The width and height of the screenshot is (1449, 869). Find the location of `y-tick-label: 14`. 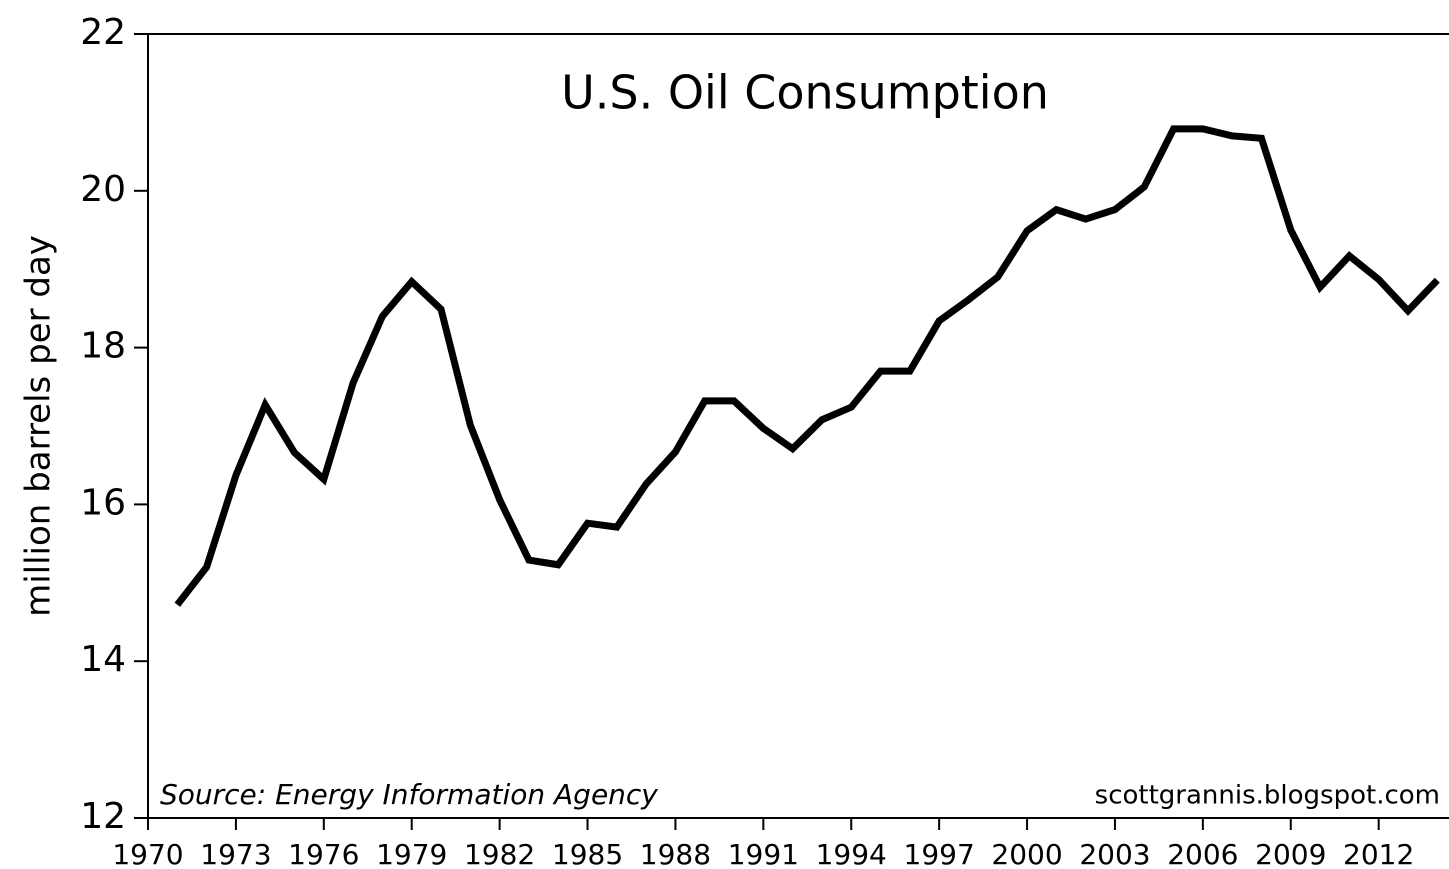

y-tick-label: 14 is located at coordinates (103, 659).